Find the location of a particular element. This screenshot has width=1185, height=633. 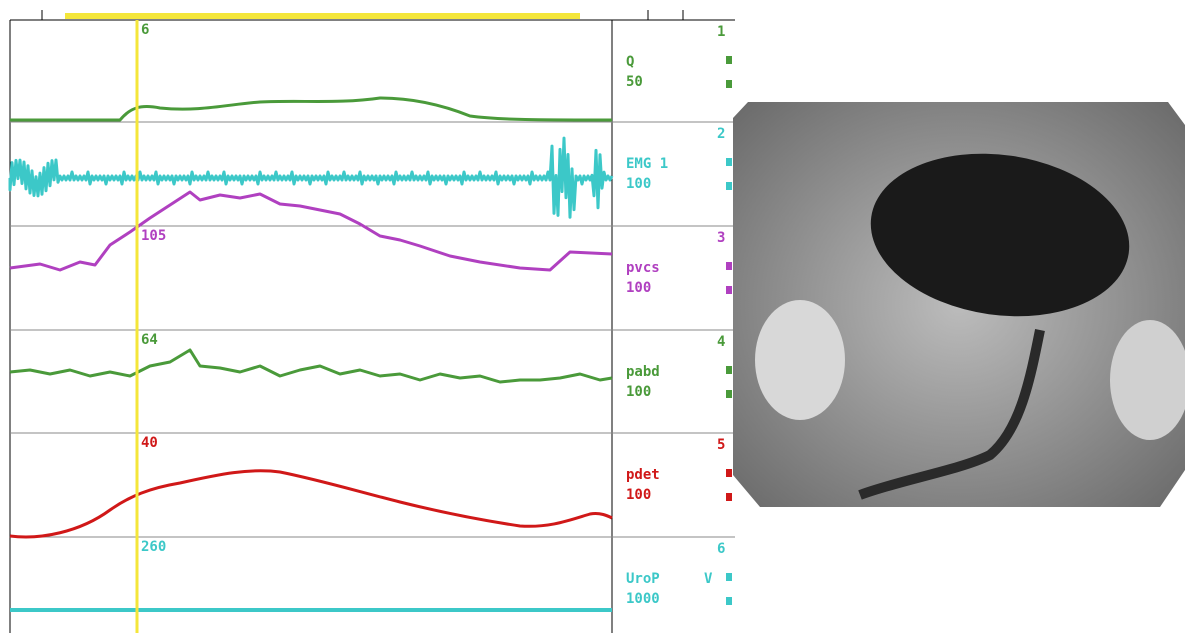

pvcs-trace is located at coordinates (311, 231).